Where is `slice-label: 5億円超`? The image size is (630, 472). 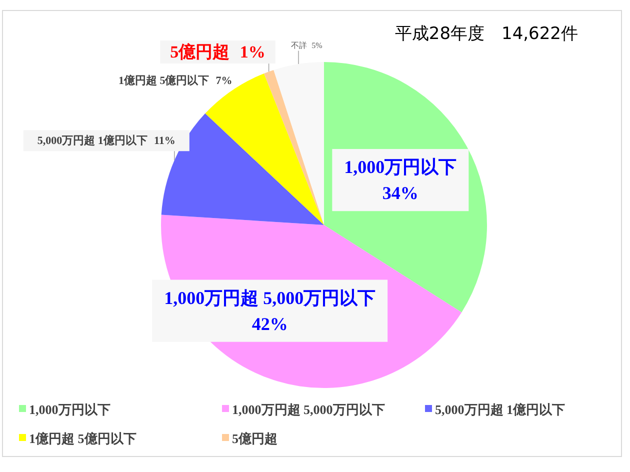 slice-label: 5億円超 is located at coordinates (200, 52).